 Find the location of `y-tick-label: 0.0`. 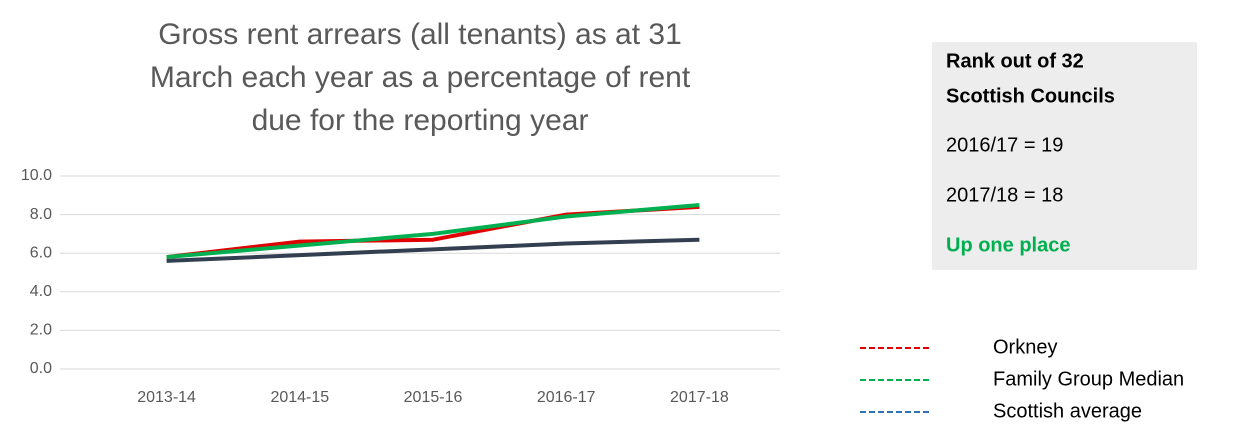

y-tick-label: 0.0 is located at coordinates (41, 368).